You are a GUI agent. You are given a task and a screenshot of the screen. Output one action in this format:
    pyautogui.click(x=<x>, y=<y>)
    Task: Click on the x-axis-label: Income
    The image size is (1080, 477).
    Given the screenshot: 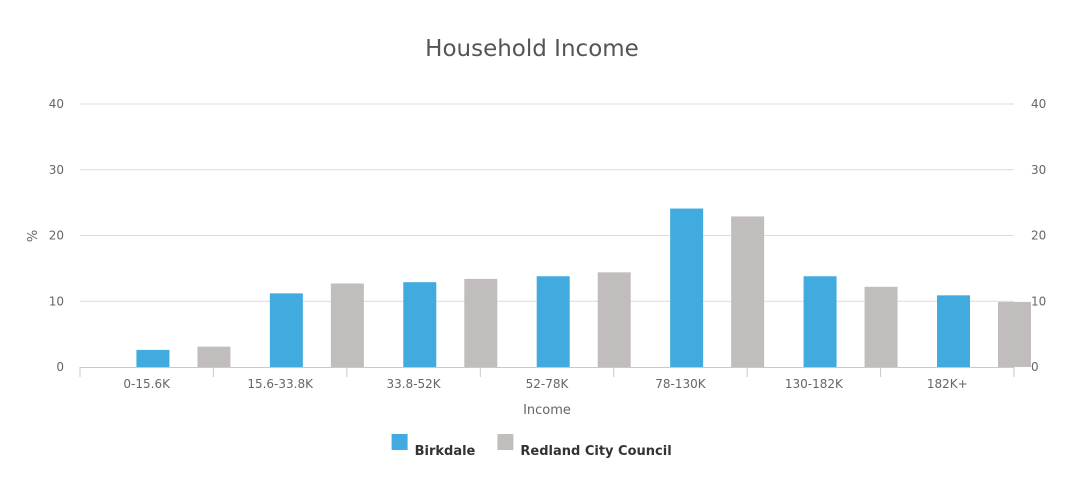 What is the action you would take?
    pyautogui.click(x=547, y=410)
    